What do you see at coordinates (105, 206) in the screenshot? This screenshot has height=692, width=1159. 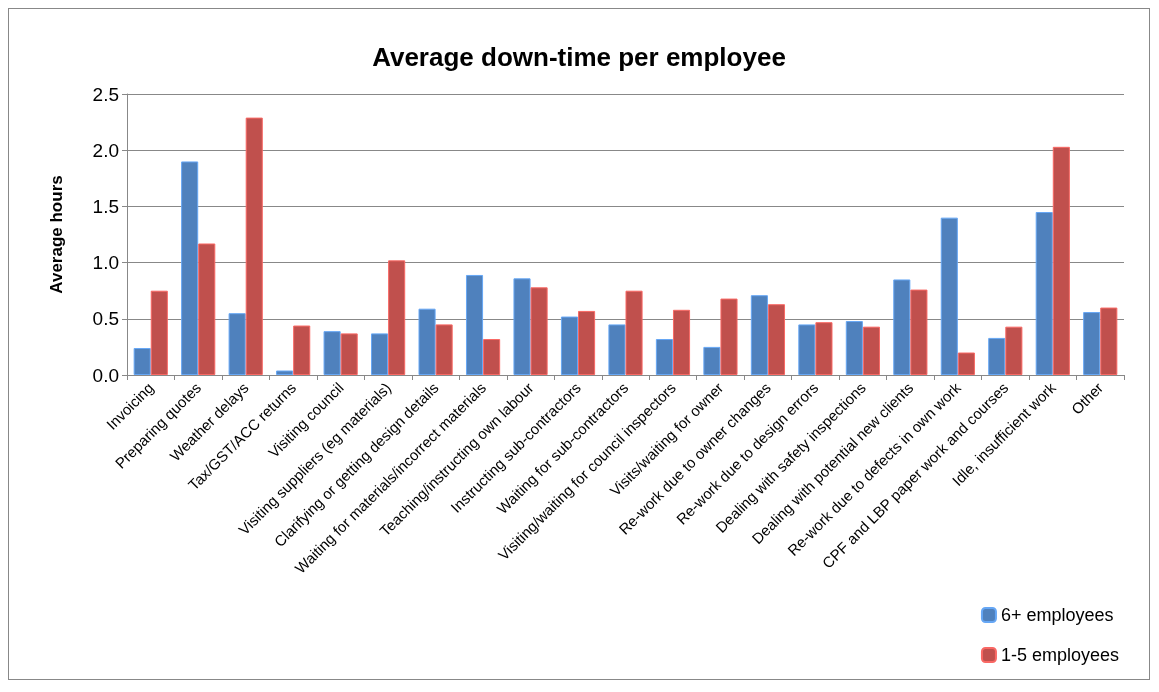 I see `y-tick-label: 1.5` at bounding box center [105, 206].